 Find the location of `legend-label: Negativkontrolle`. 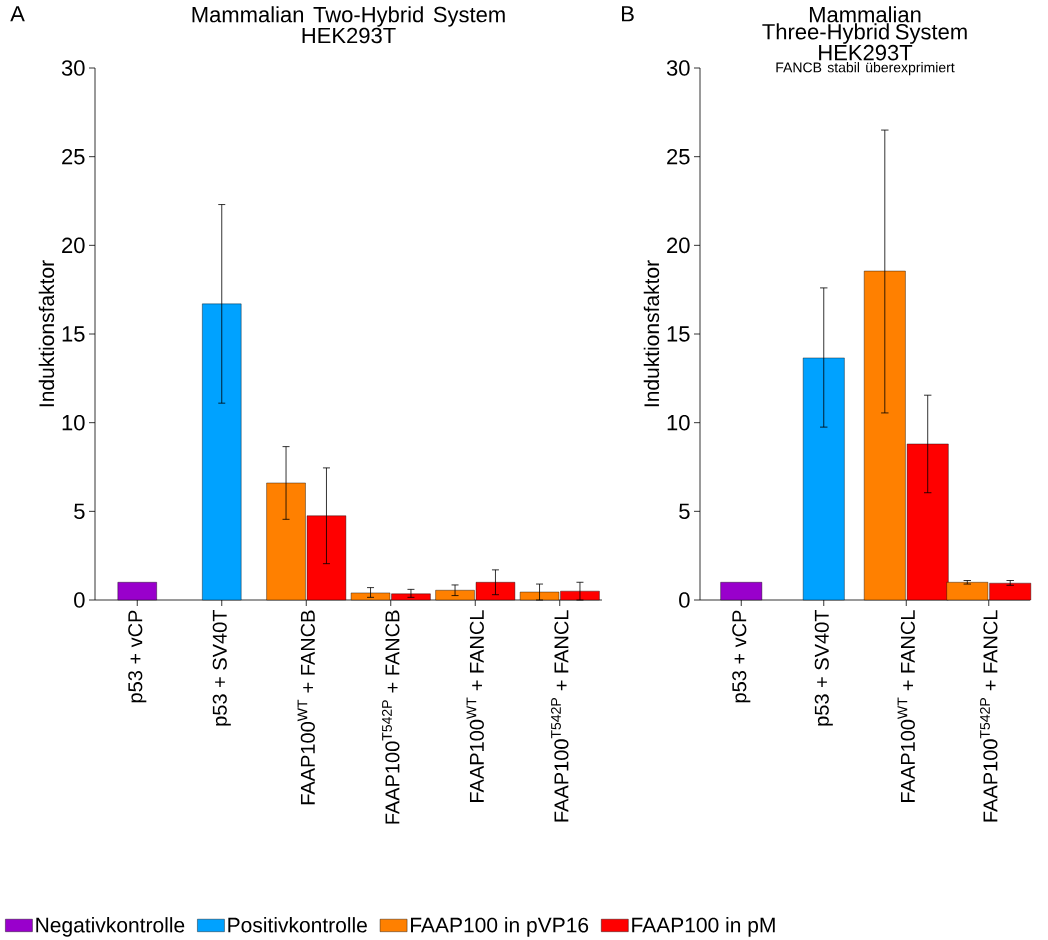

legend-label: Negativkontrolle is located at coordinates (110, 927).